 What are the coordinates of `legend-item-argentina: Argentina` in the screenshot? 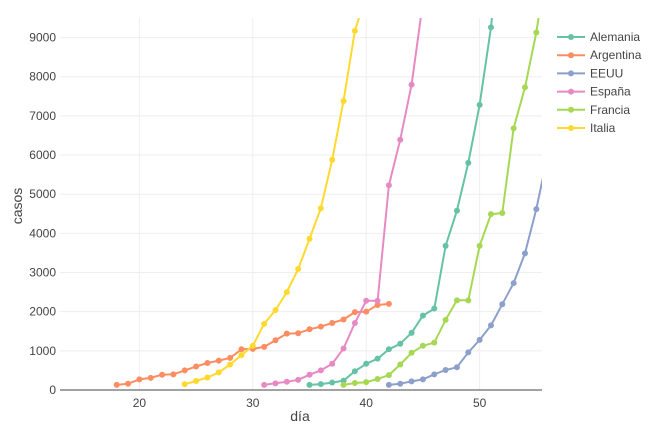 It's located at (599, 55).